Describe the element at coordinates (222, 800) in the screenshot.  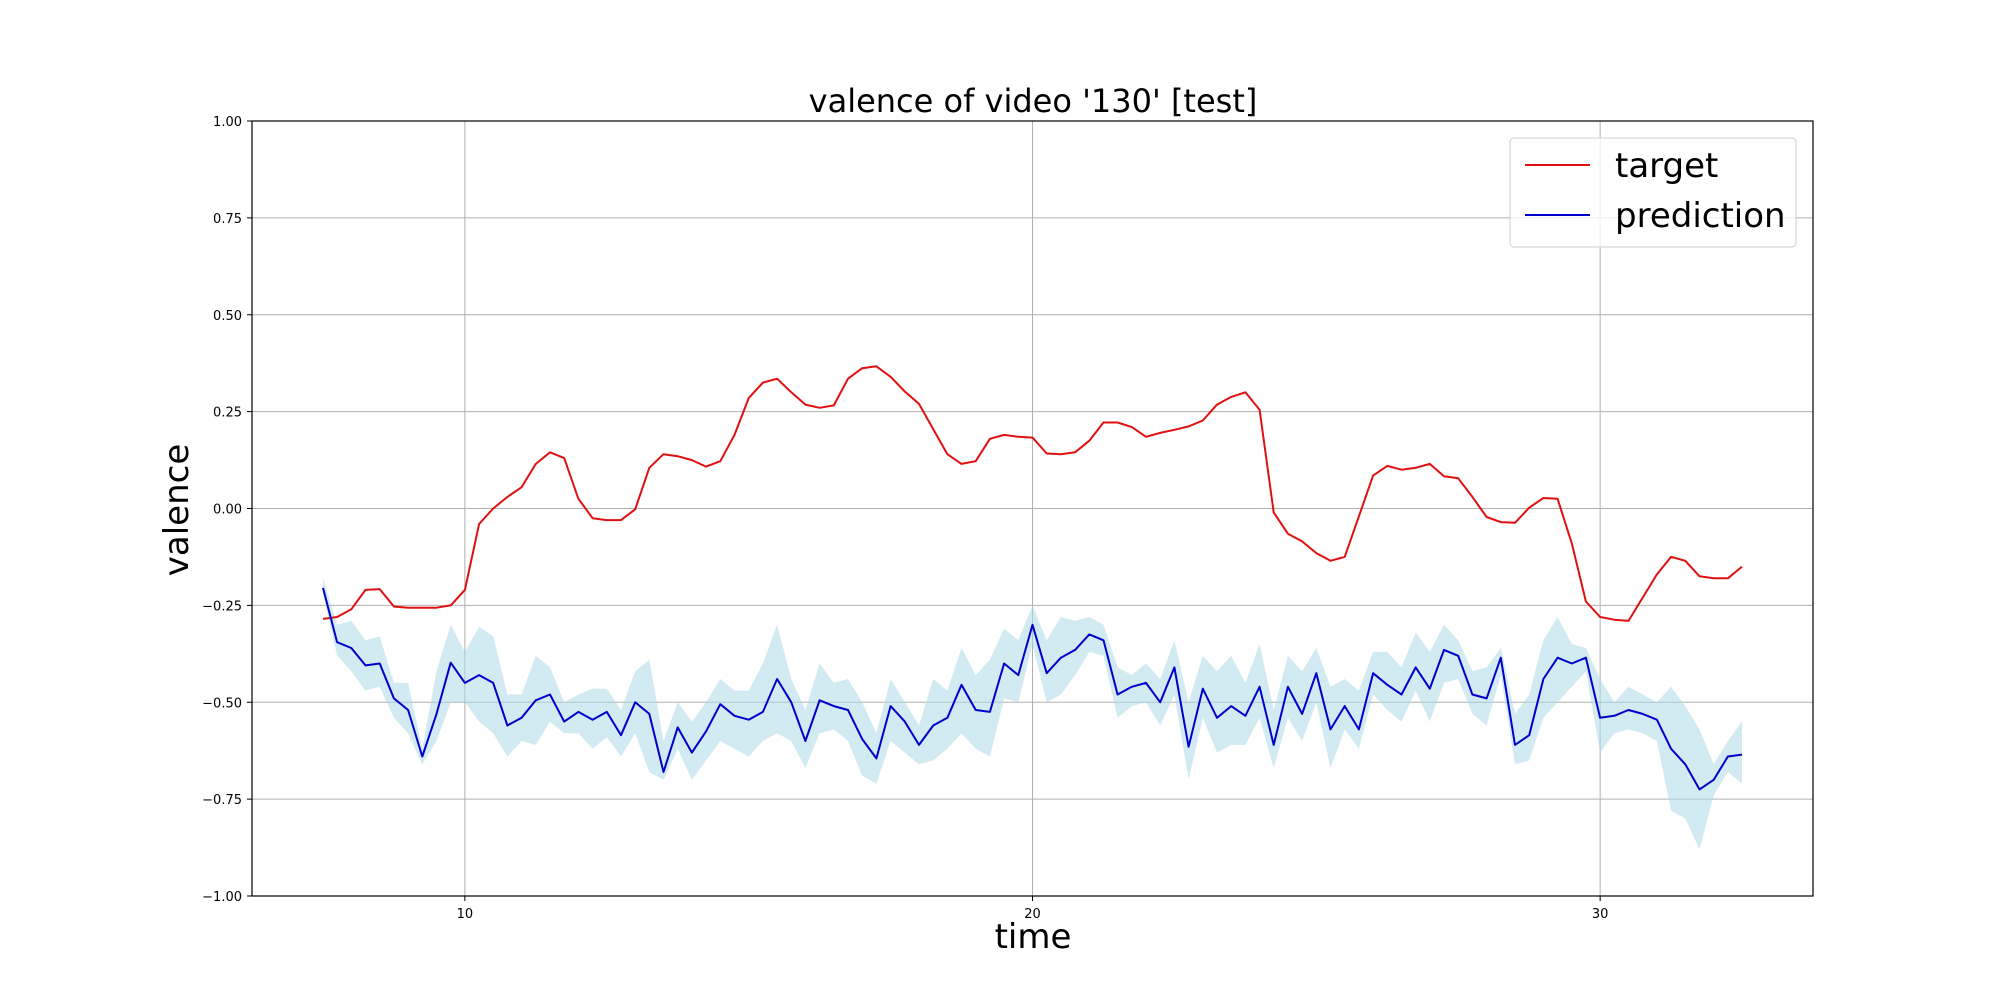
I see `y-tick-label: −0.75` at that location.